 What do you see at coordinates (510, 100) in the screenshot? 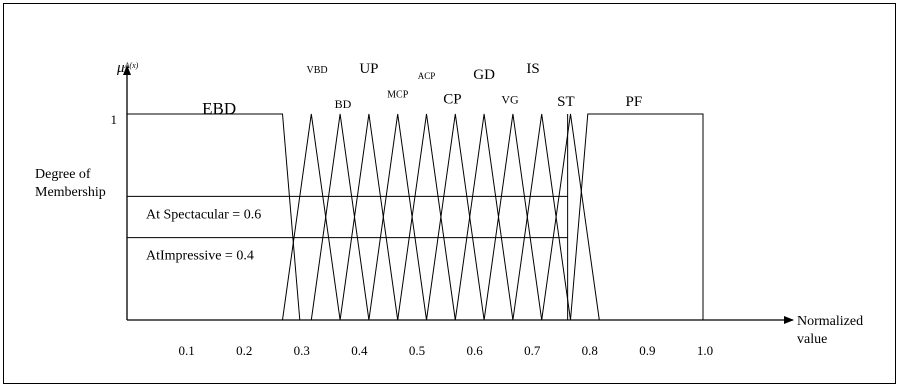
I see `series-label-vg: VG` at bounding box center [510, 100].